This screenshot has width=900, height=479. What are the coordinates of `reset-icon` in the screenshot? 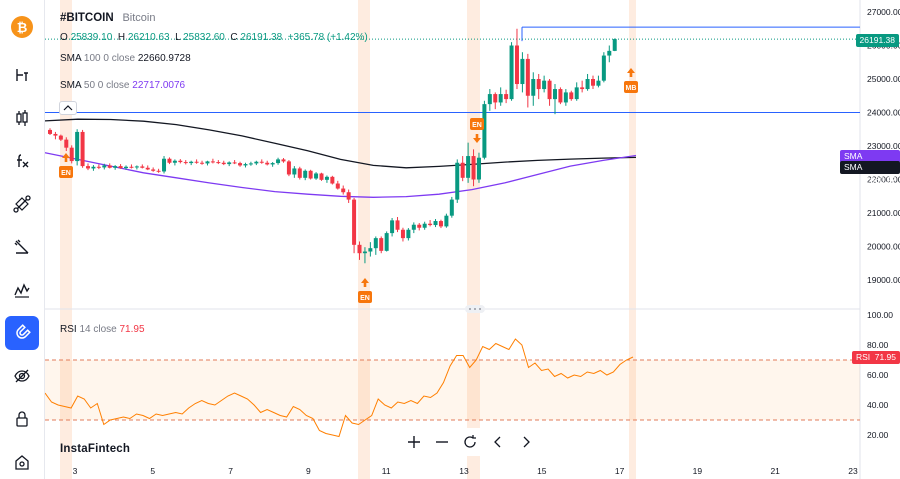 It's located at (470, 441).